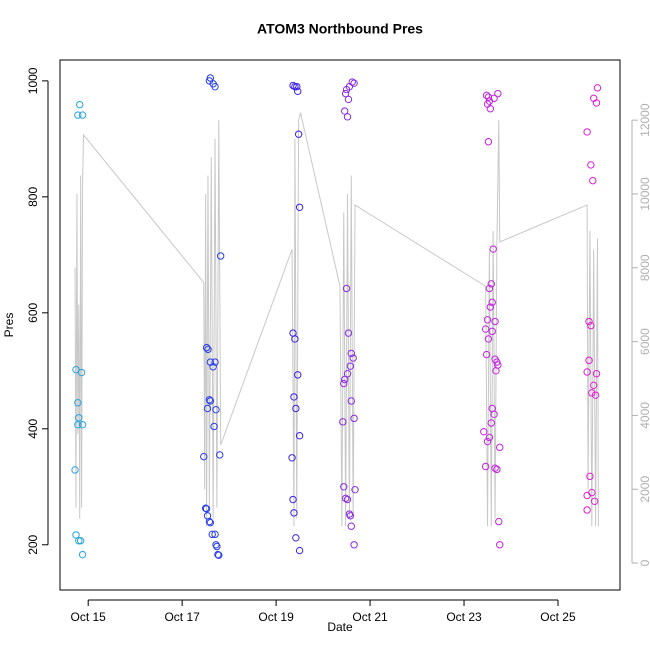 Image resolution: width=650 pixels, height=650 pixels. What do you see at coordinates (33, 544) in the screenshot?
I see `y-tick-label: 200` at bounding box center [33, 544].